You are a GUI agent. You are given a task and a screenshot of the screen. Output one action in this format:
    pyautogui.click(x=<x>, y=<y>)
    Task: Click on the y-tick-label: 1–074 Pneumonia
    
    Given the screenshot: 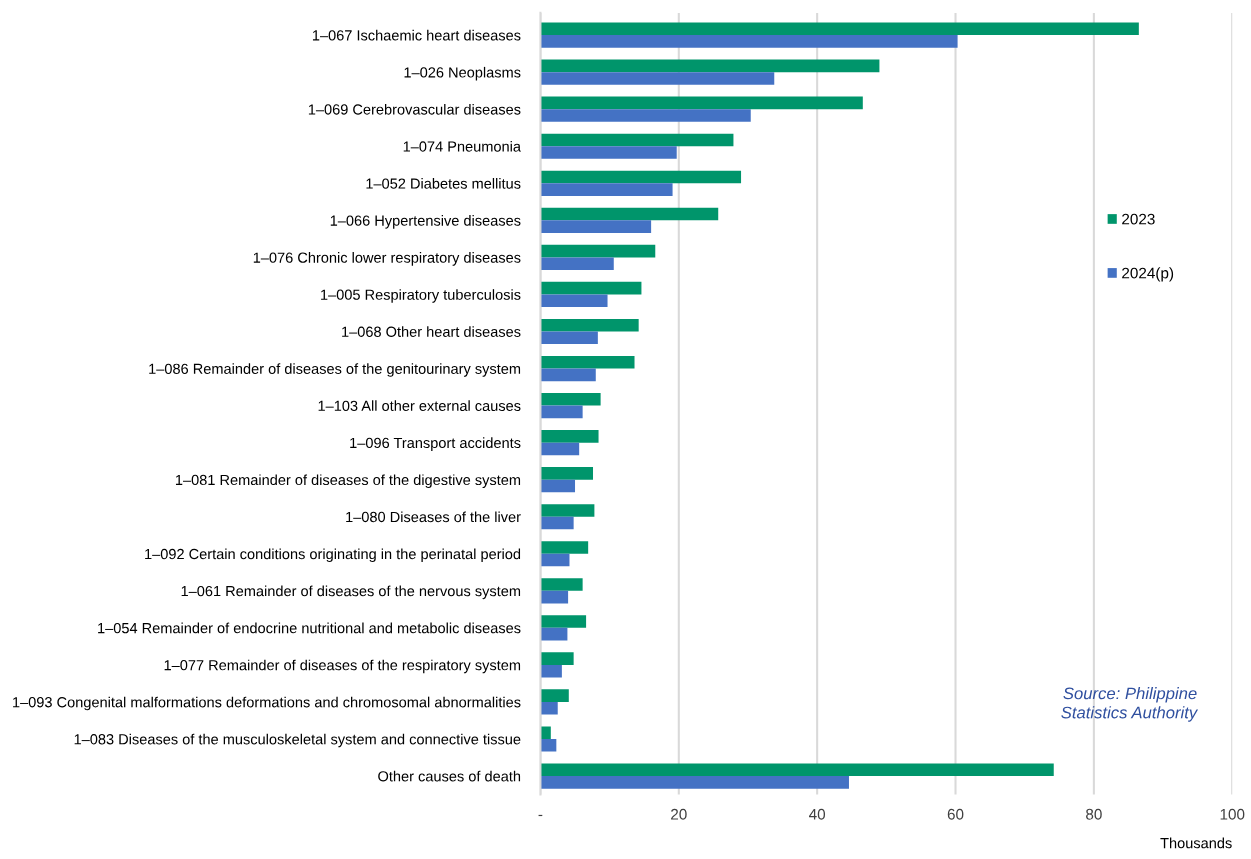 What is the action you would take?
    pyautogui.click(x=462, y=146)
    